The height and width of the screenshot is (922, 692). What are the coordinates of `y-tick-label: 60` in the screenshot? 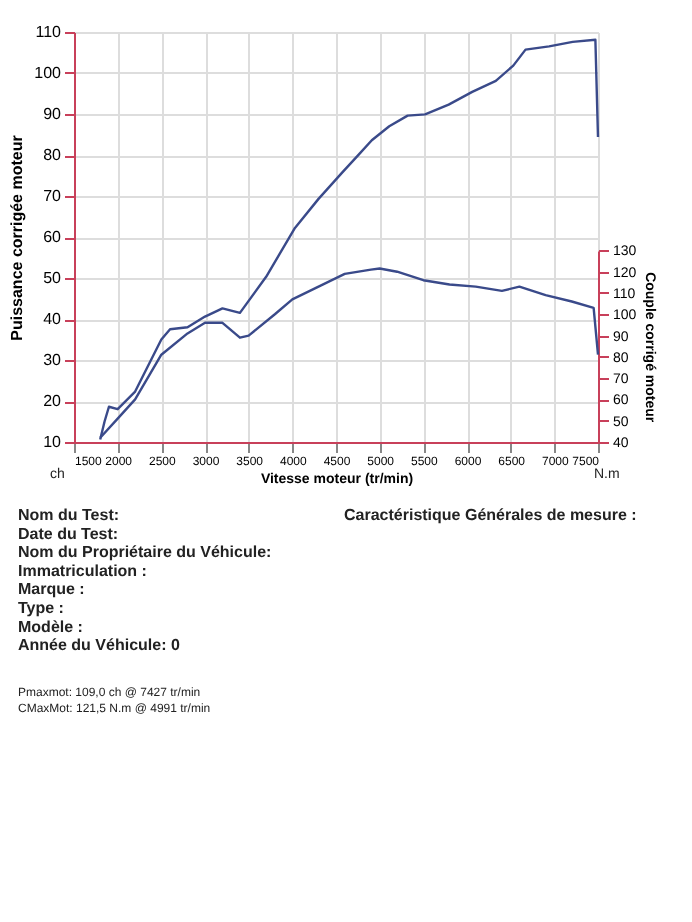 It's located at (53, 237).